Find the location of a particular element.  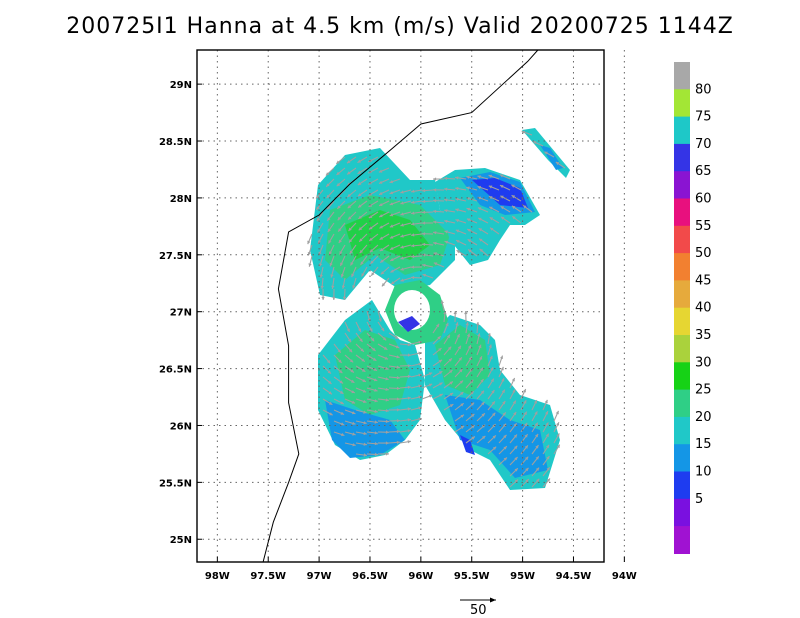

lon-tick-label: 96.5W is located at coordinates (370, 576).